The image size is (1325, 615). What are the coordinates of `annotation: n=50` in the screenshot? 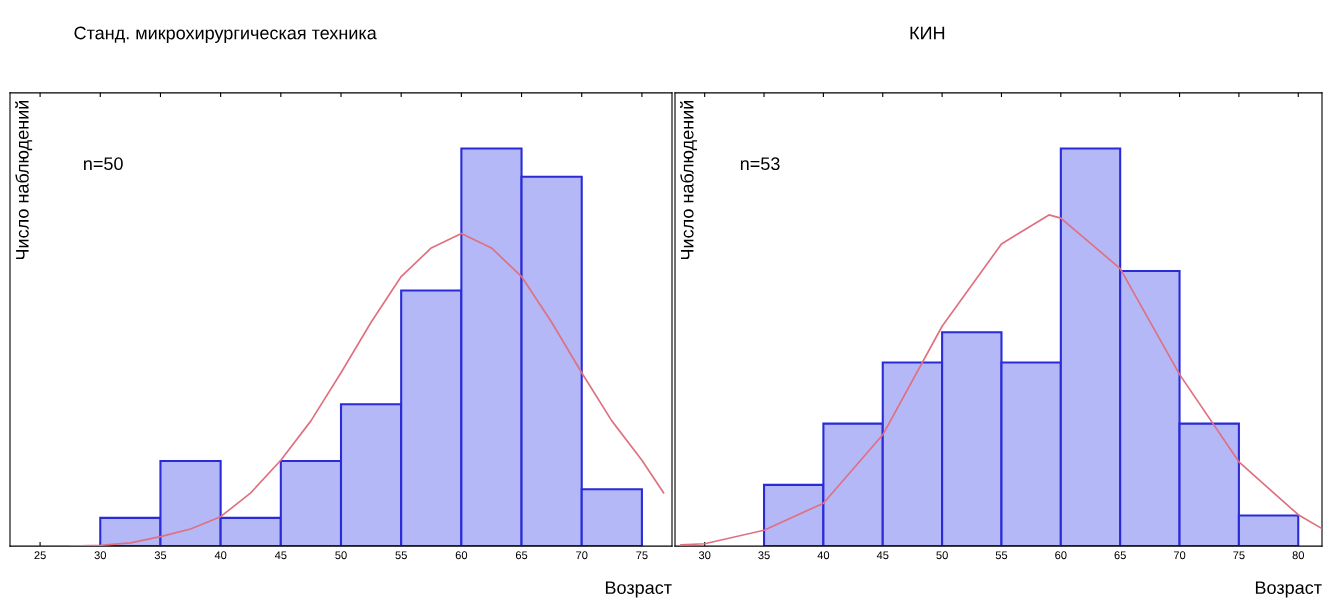 It's located at (103, 164).